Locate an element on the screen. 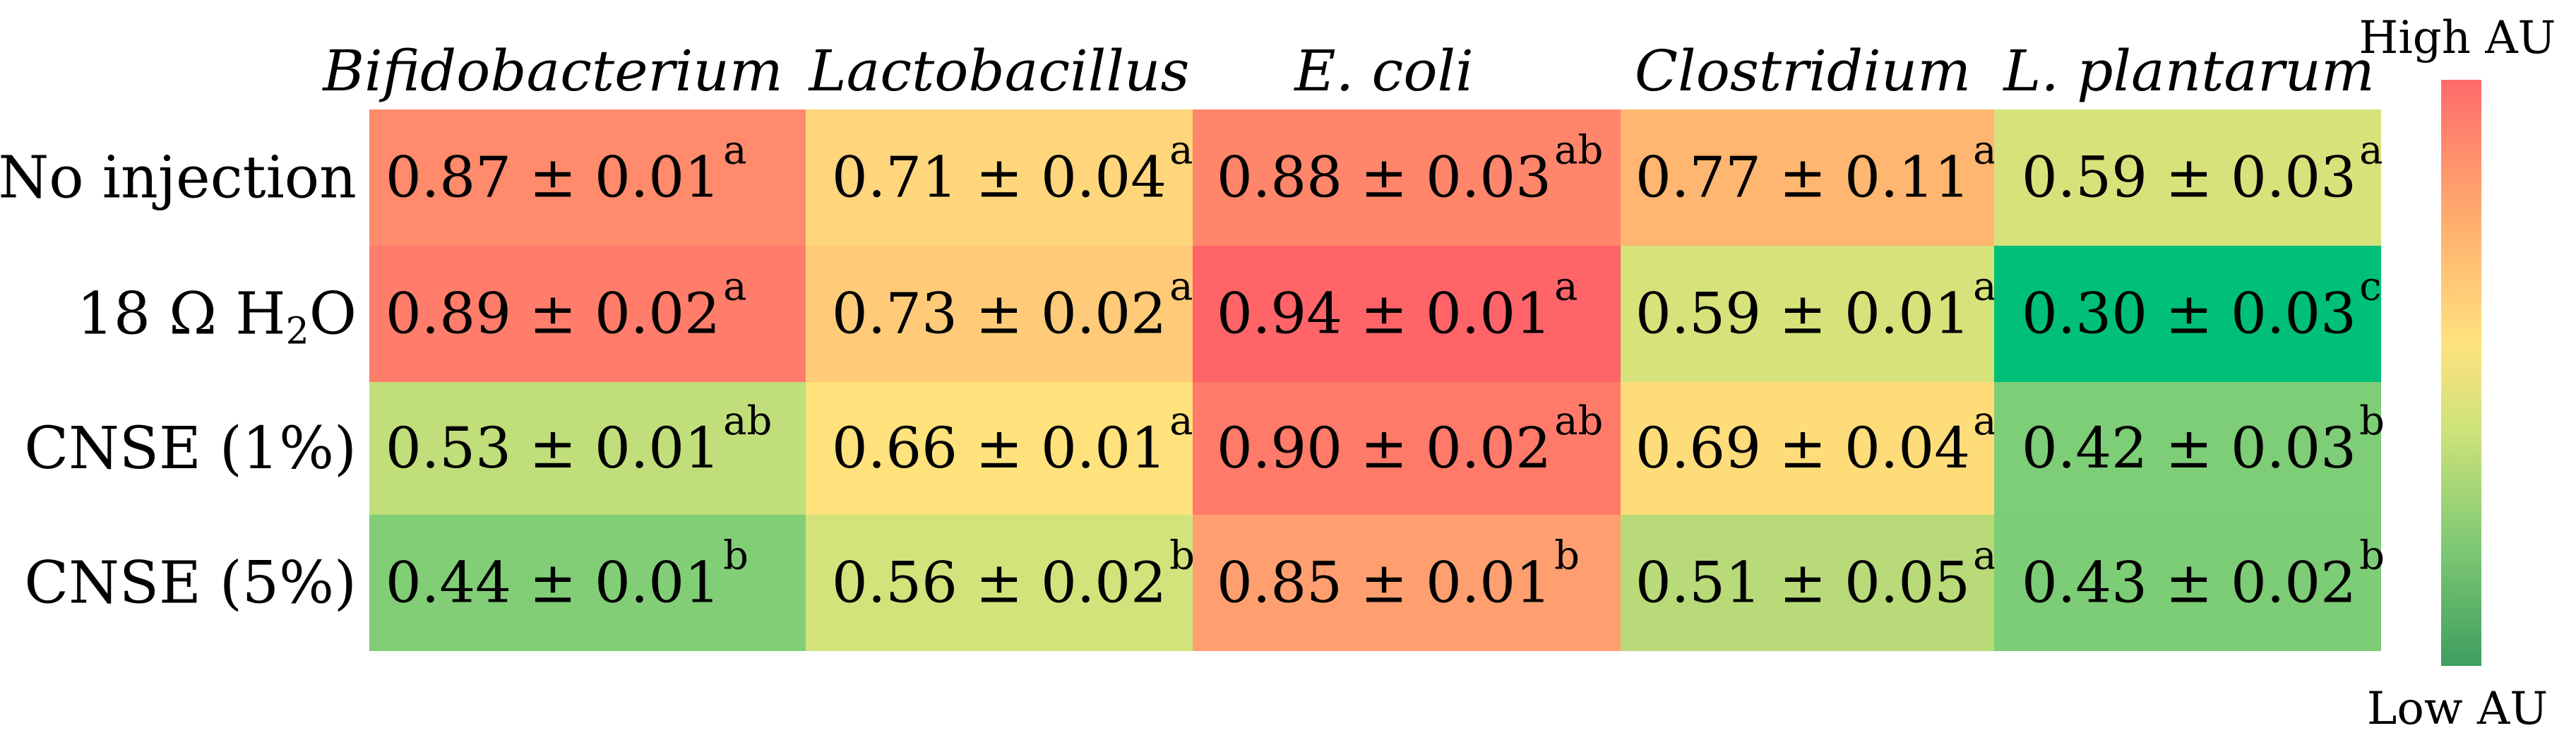 The height and width of the screenshot is (745, 2576). cell-value-label: 0.59 ± 0.03 is located at coordinates (2189, 177).